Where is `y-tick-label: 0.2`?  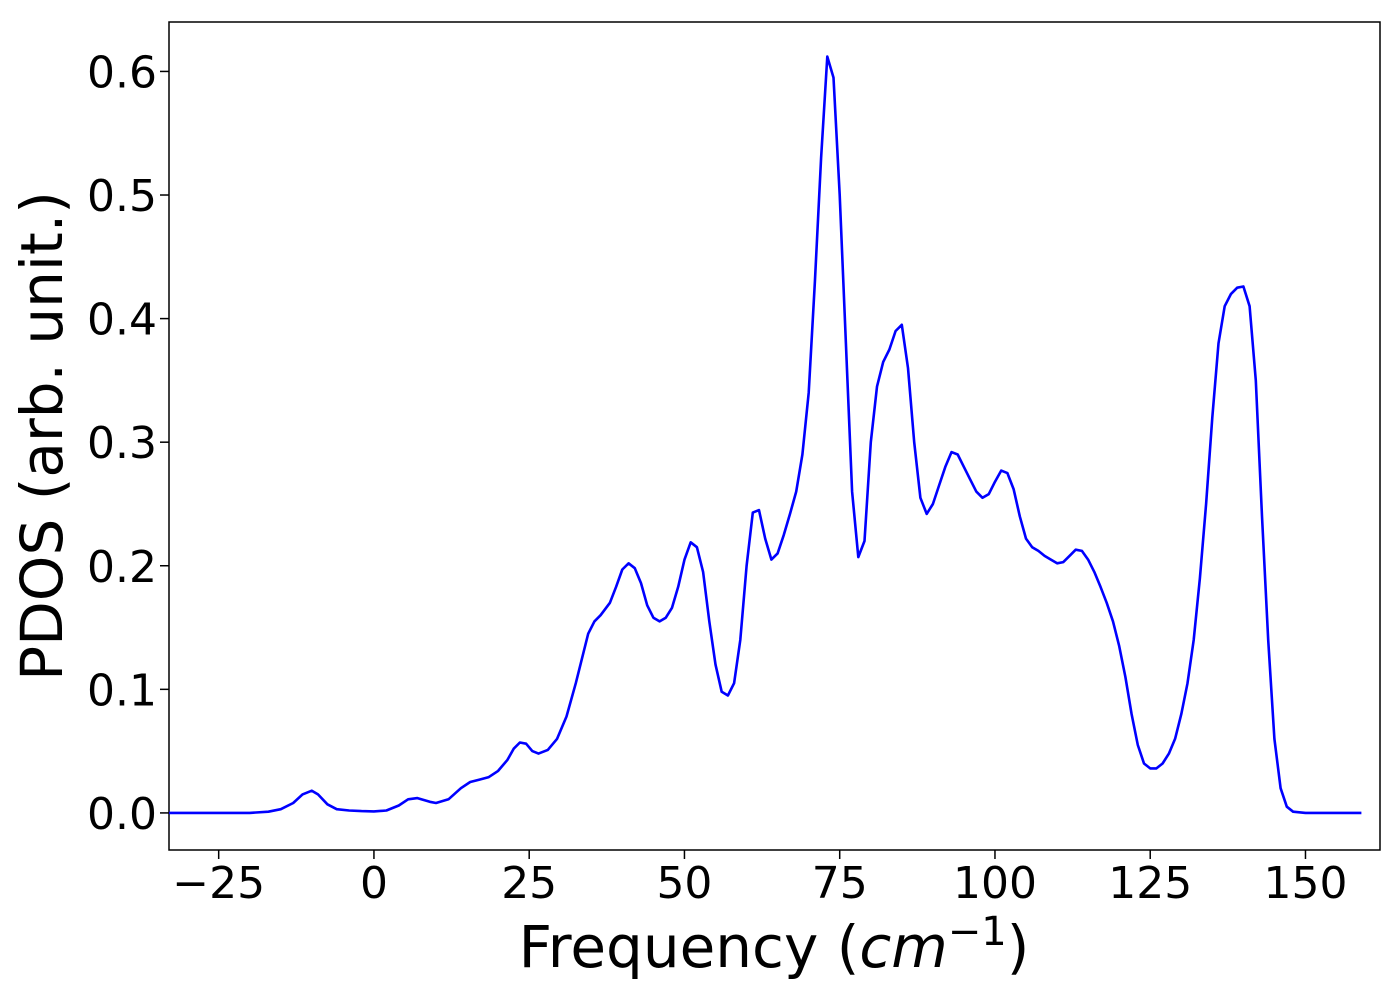
y-tick-label: 0.2 is located at coordinates (122, 567).